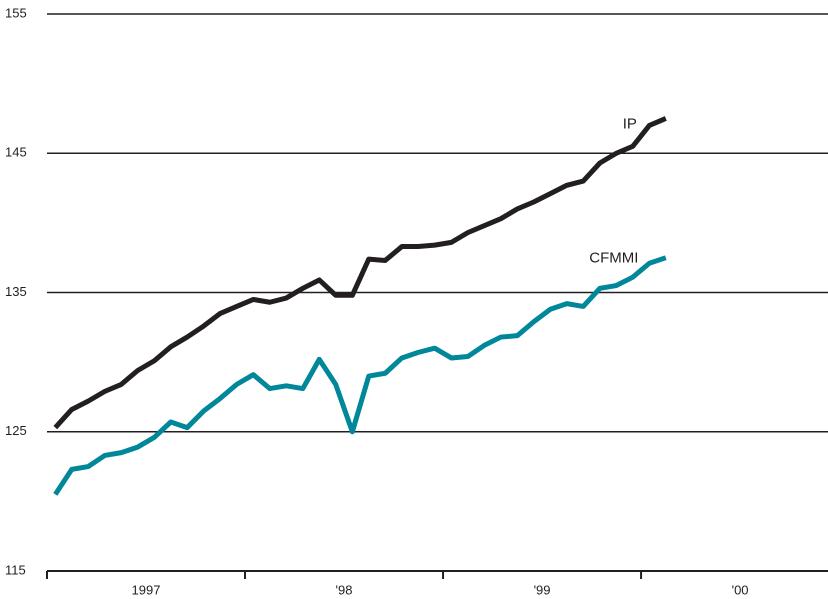 This screenshot has height=599, width=828. I want to click on x-tick-label: '99, so click(542, 589).